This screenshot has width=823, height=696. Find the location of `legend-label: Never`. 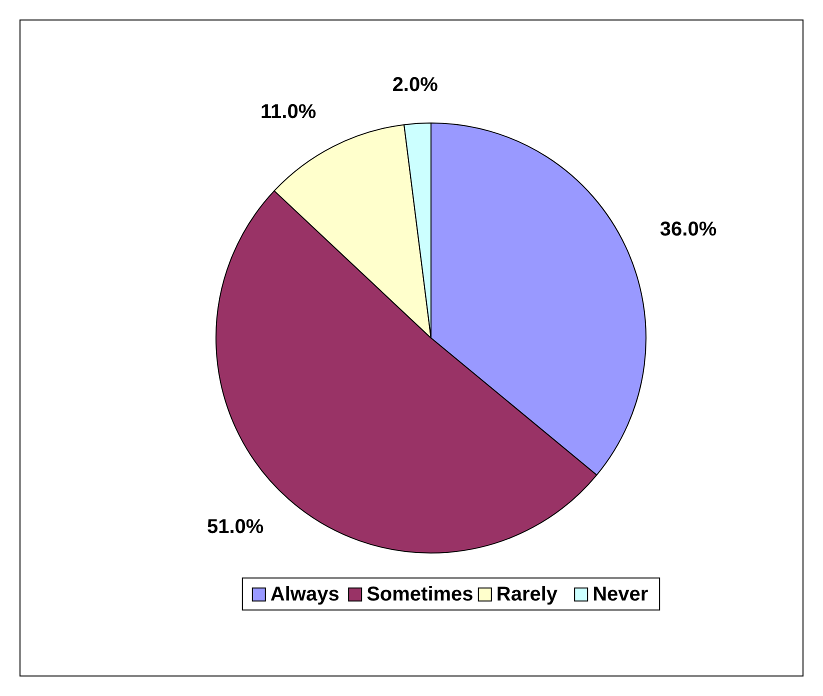

legend-label: Never is located at coordinates (620, 594).